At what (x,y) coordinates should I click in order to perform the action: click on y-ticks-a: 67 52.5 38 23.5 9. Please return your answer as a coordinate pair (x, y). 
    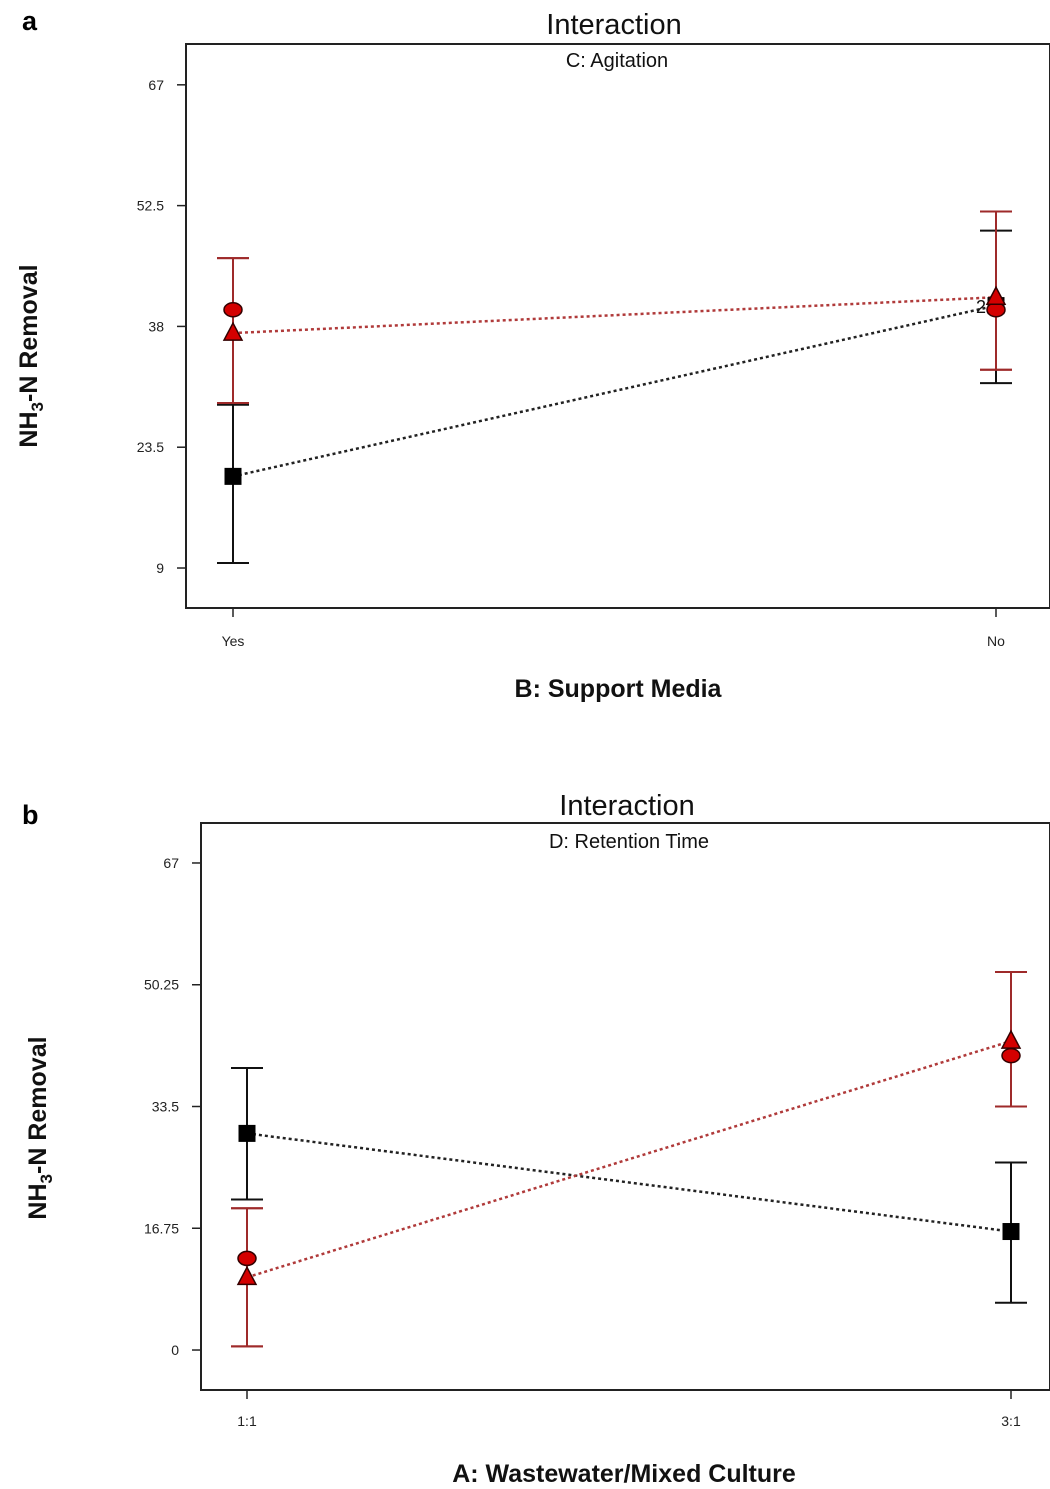
    Looking at the image, I should click on (161, 326).